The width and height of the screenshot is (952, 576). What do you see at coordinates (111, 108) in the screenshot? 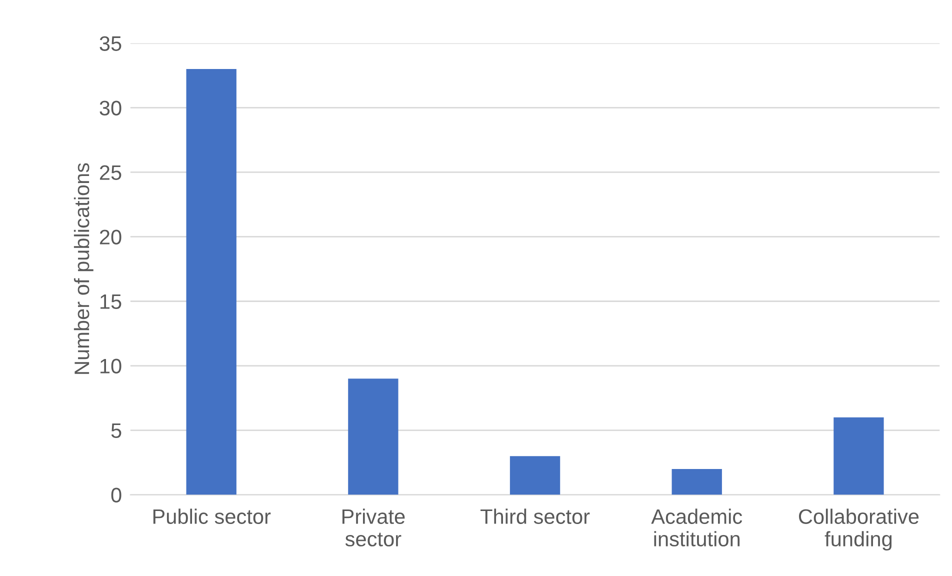
I see `y-tick-label: 30` at bounding box center [111, 108].